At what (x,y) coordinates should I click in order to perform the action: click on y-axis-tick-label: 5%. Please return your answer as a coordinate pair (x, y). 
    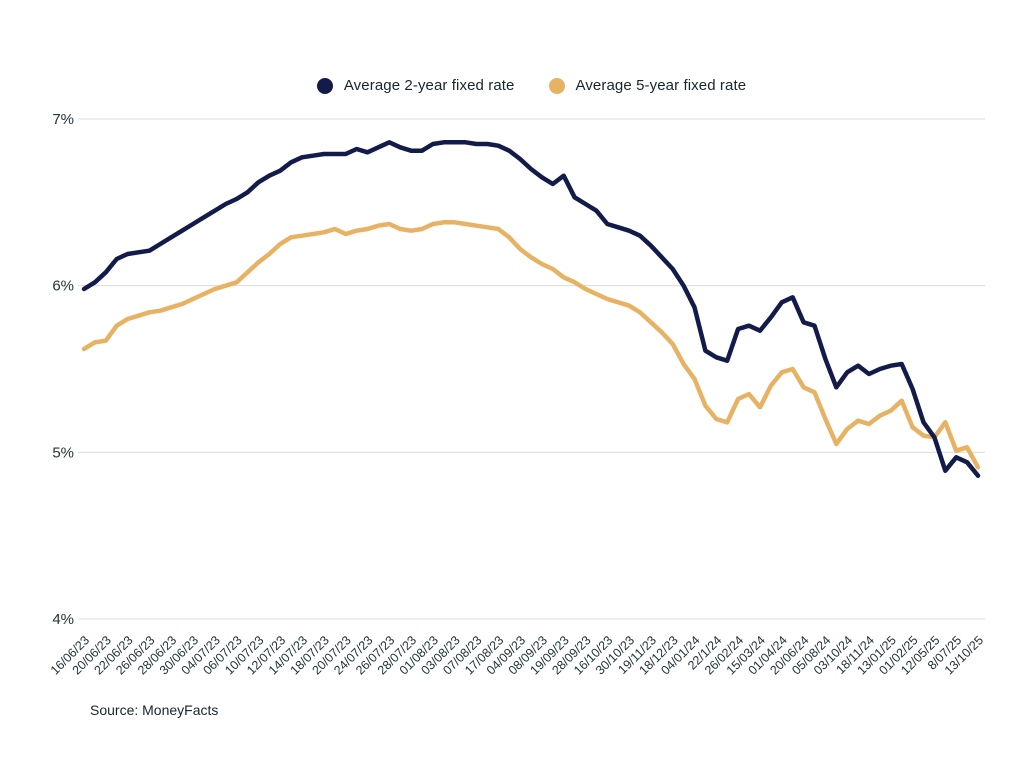
    Looking at the image, I should click on (63, 452).